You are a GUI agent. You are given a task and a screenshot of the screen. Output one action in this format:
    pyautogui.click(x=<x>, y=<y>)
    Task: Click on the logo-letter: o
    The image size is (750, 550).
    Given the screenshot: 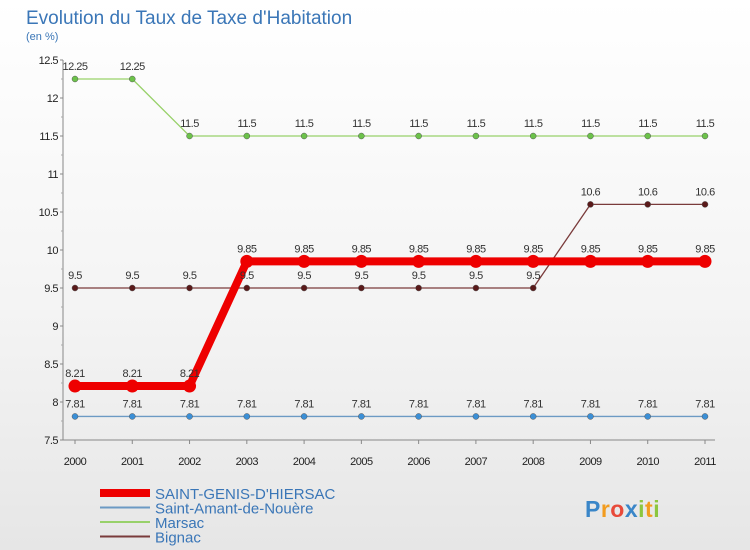 What is the action you would take?
    pyautogui.click(x=617, y=509)
    